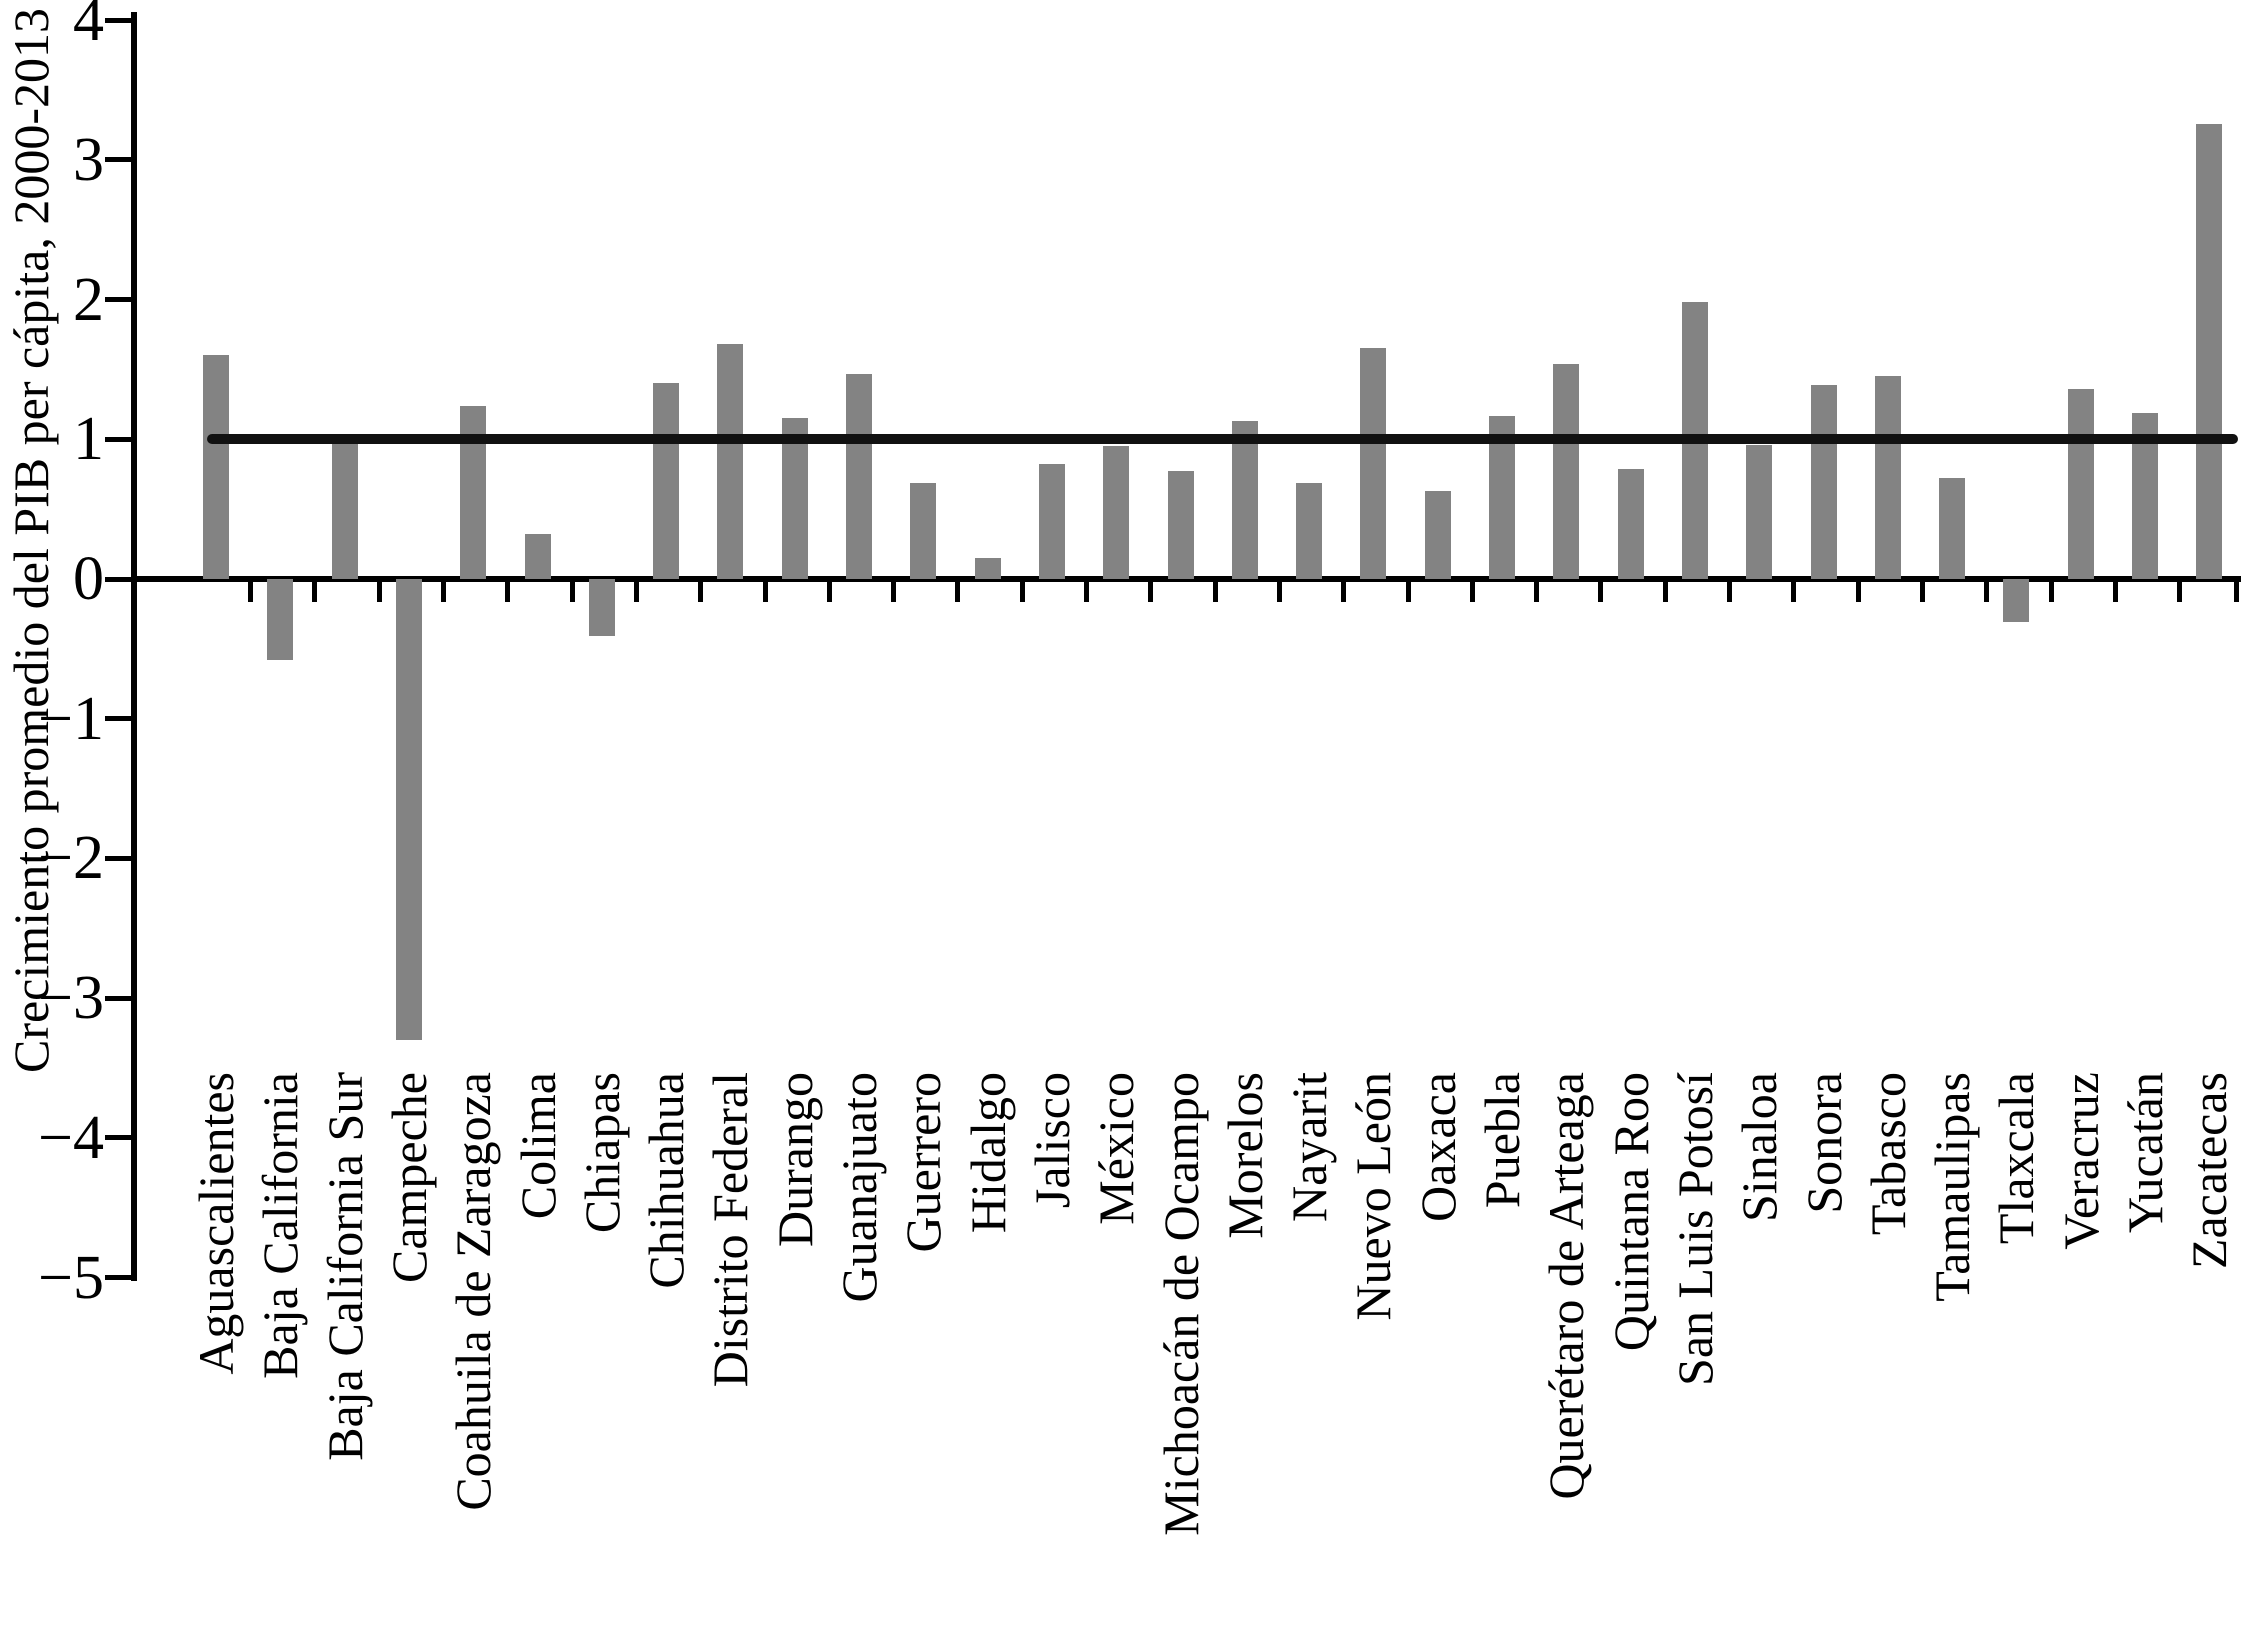 The height and width of the screenshot is (1628, 2241). What do you see at coordinates (216, 1223) in the screenshot?
I see `x-category-label: Aguascalientes` at bounding box center [216, 1223].